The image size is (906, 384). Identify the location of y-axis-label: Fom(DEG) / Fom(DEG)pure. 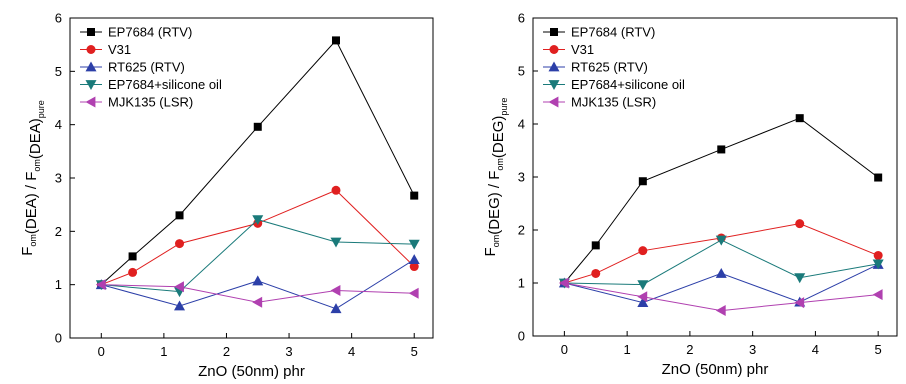
(495, 177).